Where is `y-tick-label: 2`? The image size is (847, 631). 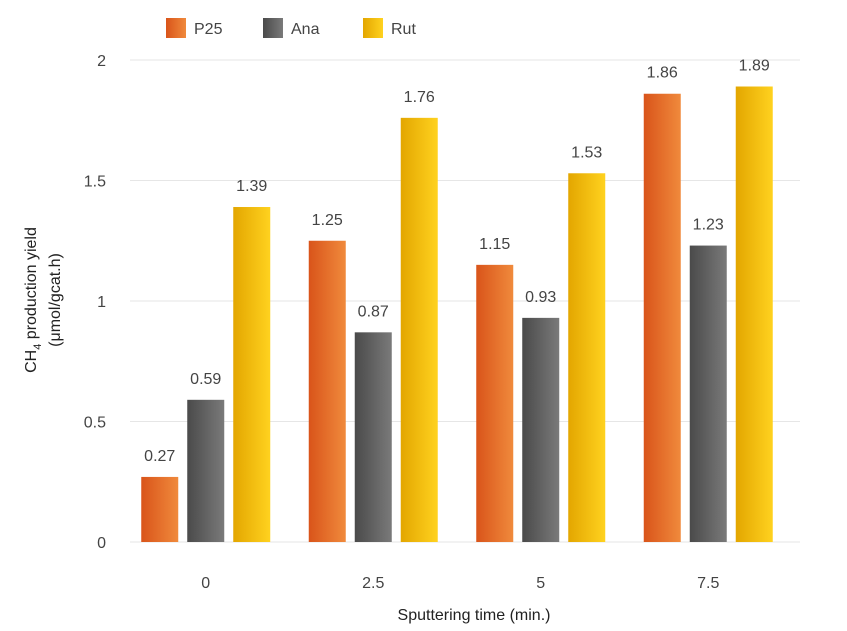 y-tick-label: 2 is located at coordinates (101, 61).